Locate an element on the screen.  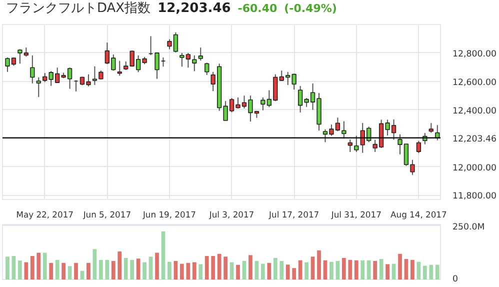
text: (-0.49%) is located at coordinates (310, 9).